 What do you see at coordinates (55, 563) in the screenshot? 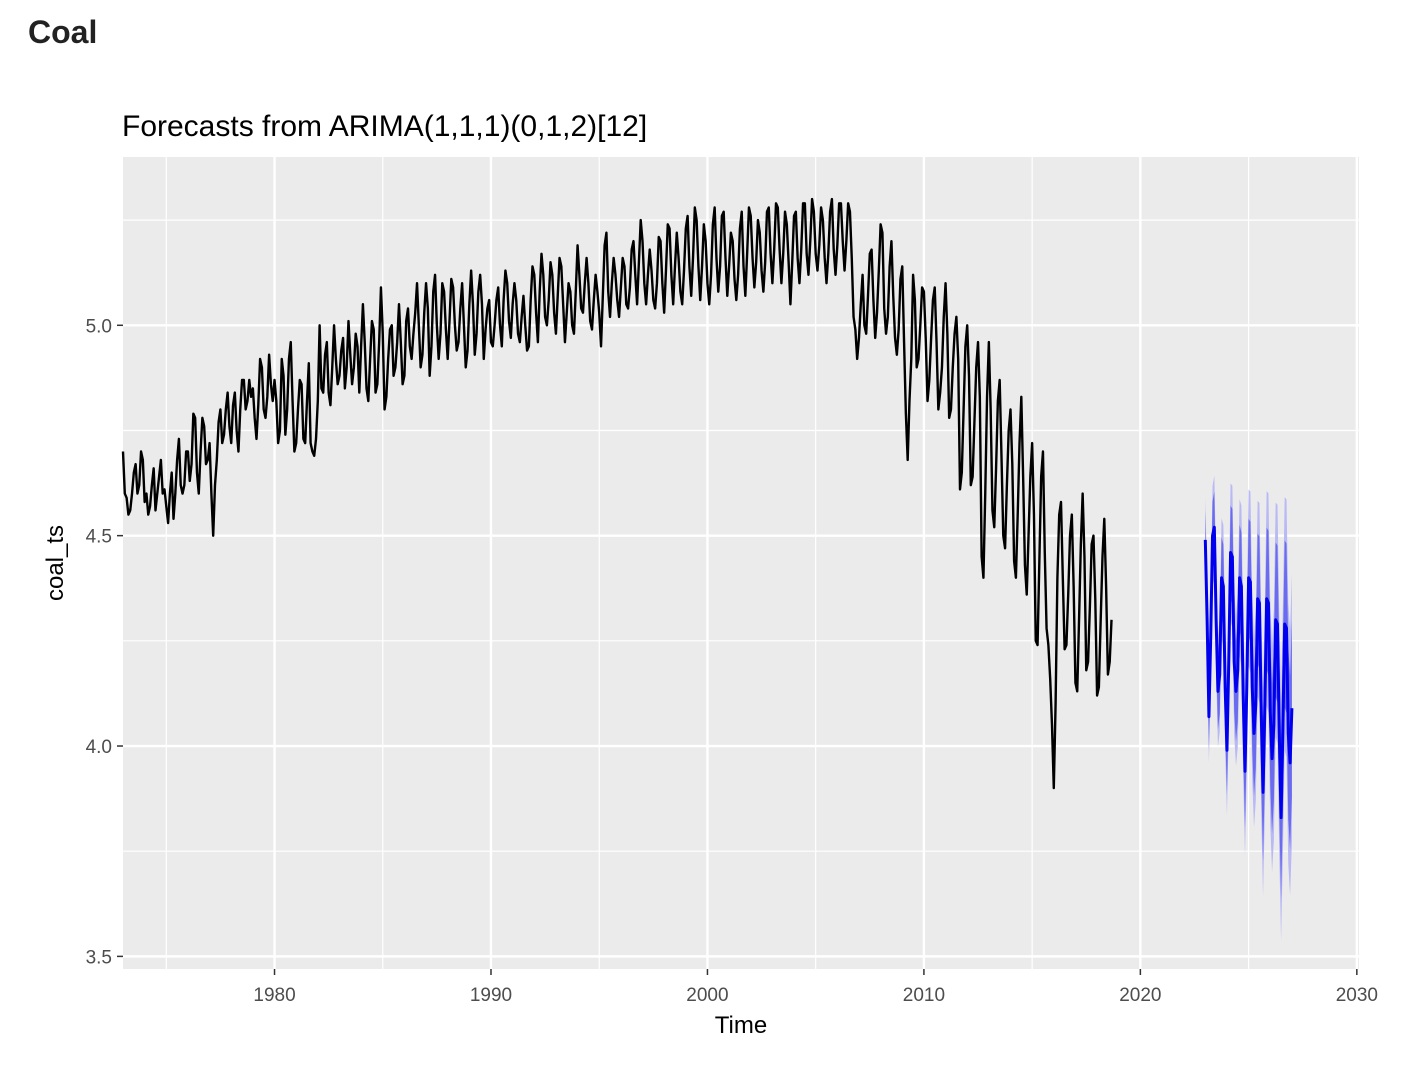
I see `y-axis-label: coal_ts` at bounding box center [55, 563].